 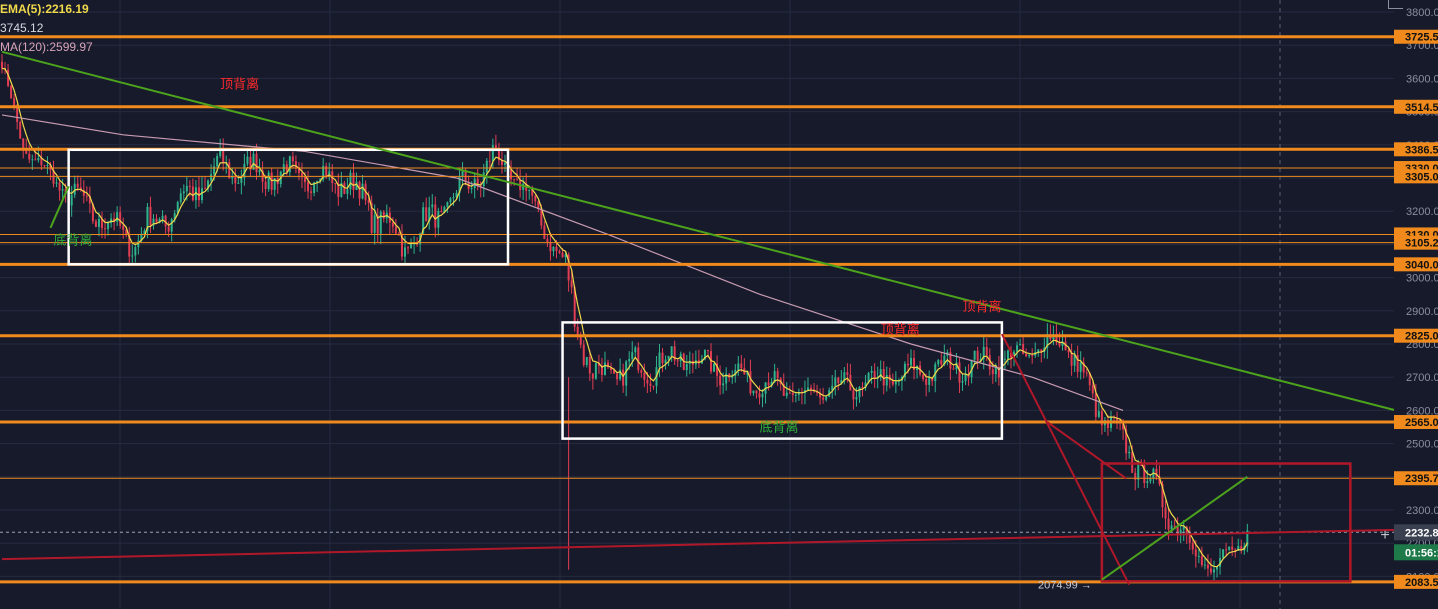 What do you see at coordinates (1065, 586) in the screenshot?
I see `low-price-marker: 2074.99 →` at bounding box center [1065, 586].